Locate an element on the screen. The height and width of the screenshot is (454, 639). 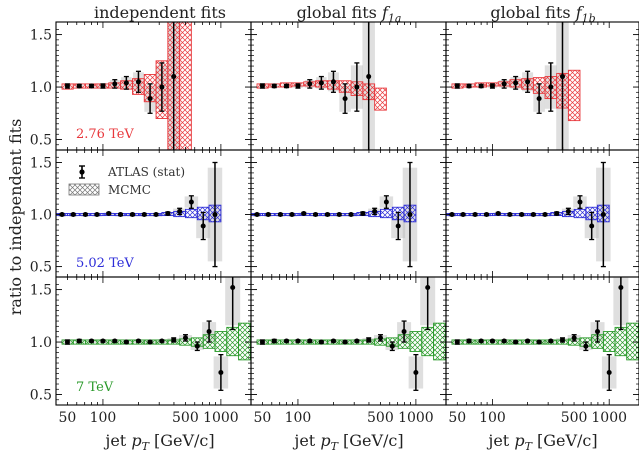
panel-r0-c2 is located at coordinates (542, 86).